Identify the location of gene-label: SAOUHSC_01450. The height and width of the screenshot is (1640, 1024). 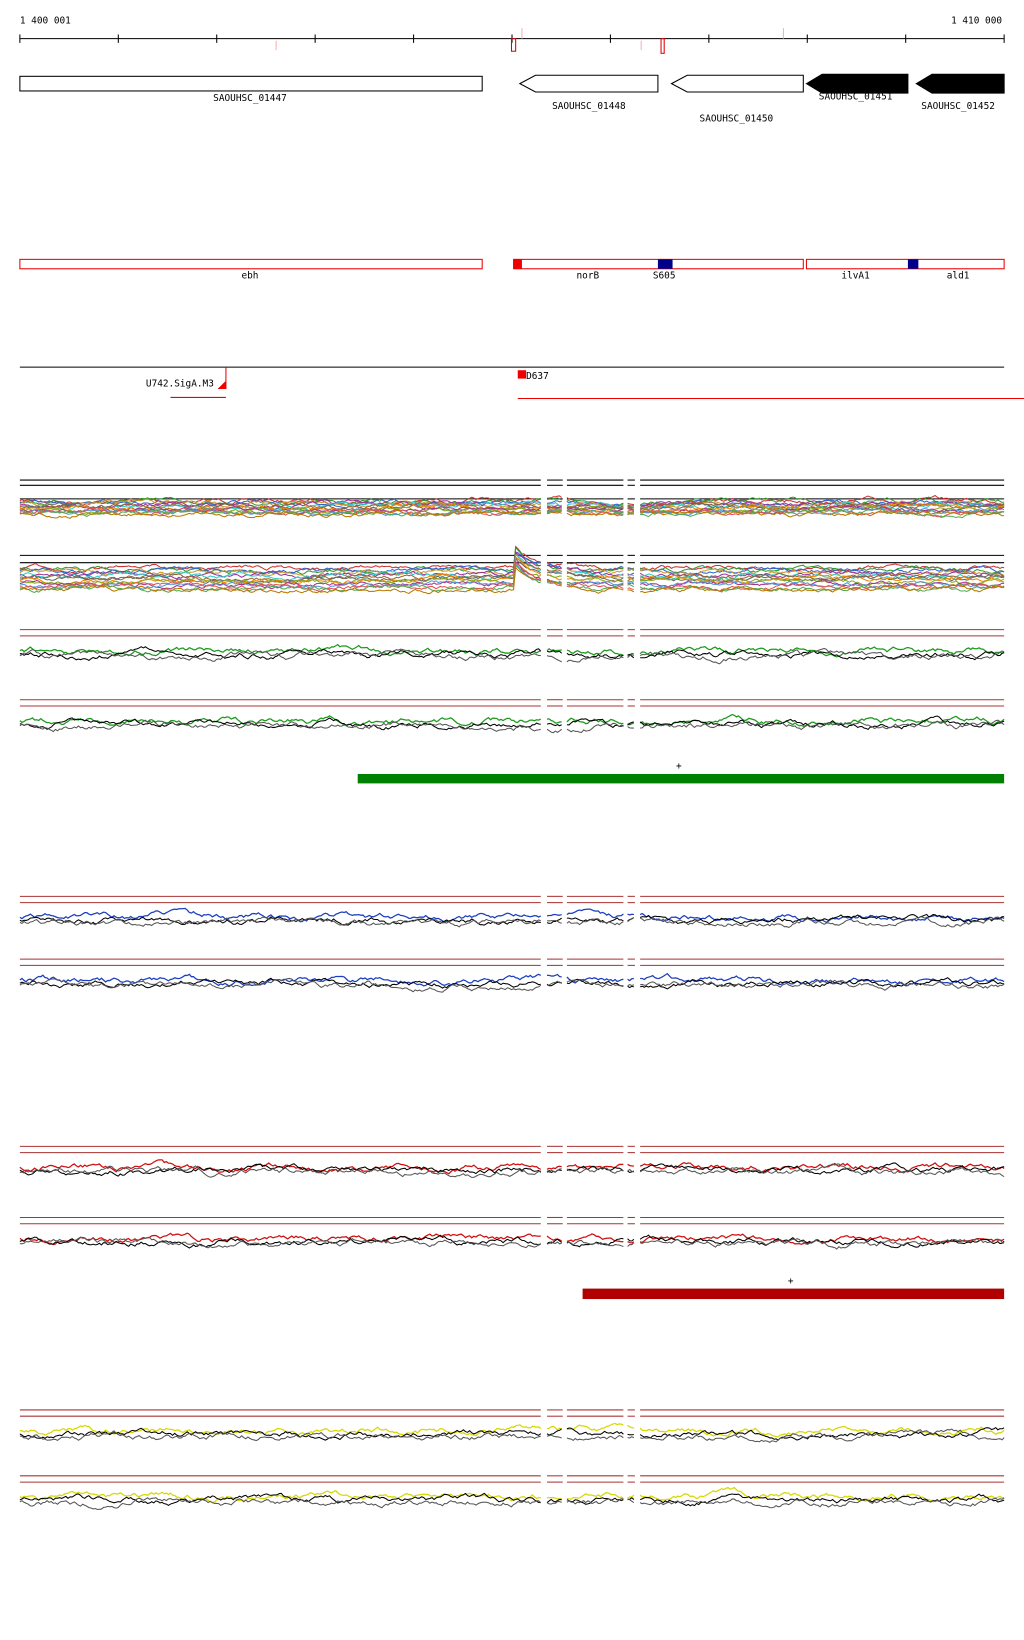
(737, 119).